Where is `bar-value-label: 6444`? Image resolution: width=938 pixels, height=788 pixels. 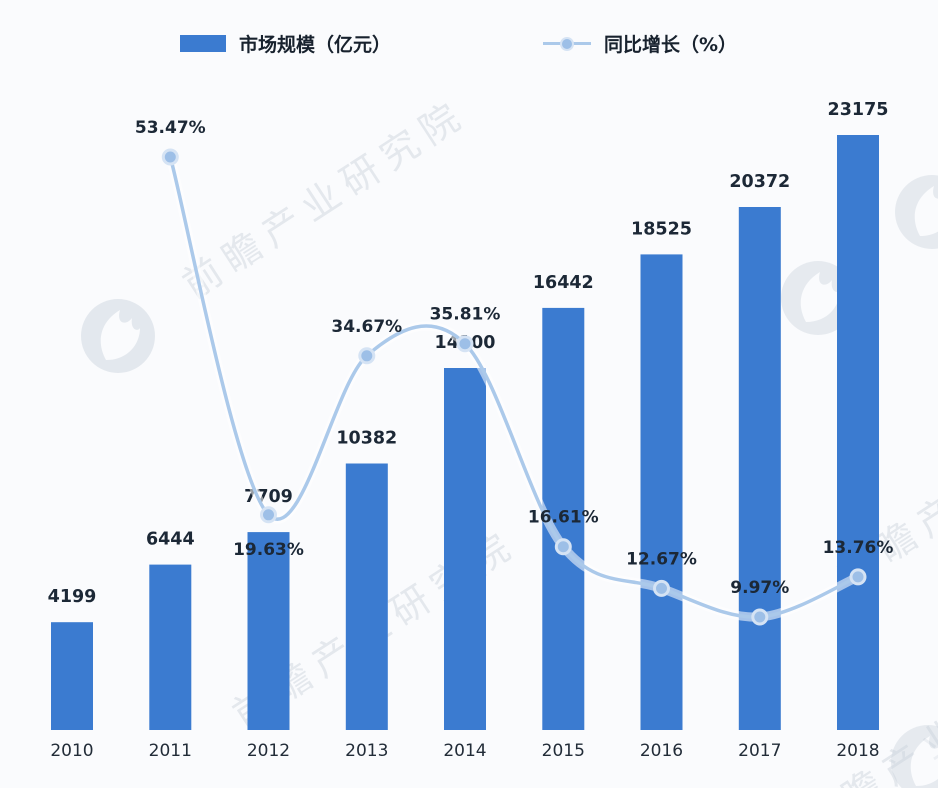
bar-value-label: 6444 is located at coordinates (170, 540).